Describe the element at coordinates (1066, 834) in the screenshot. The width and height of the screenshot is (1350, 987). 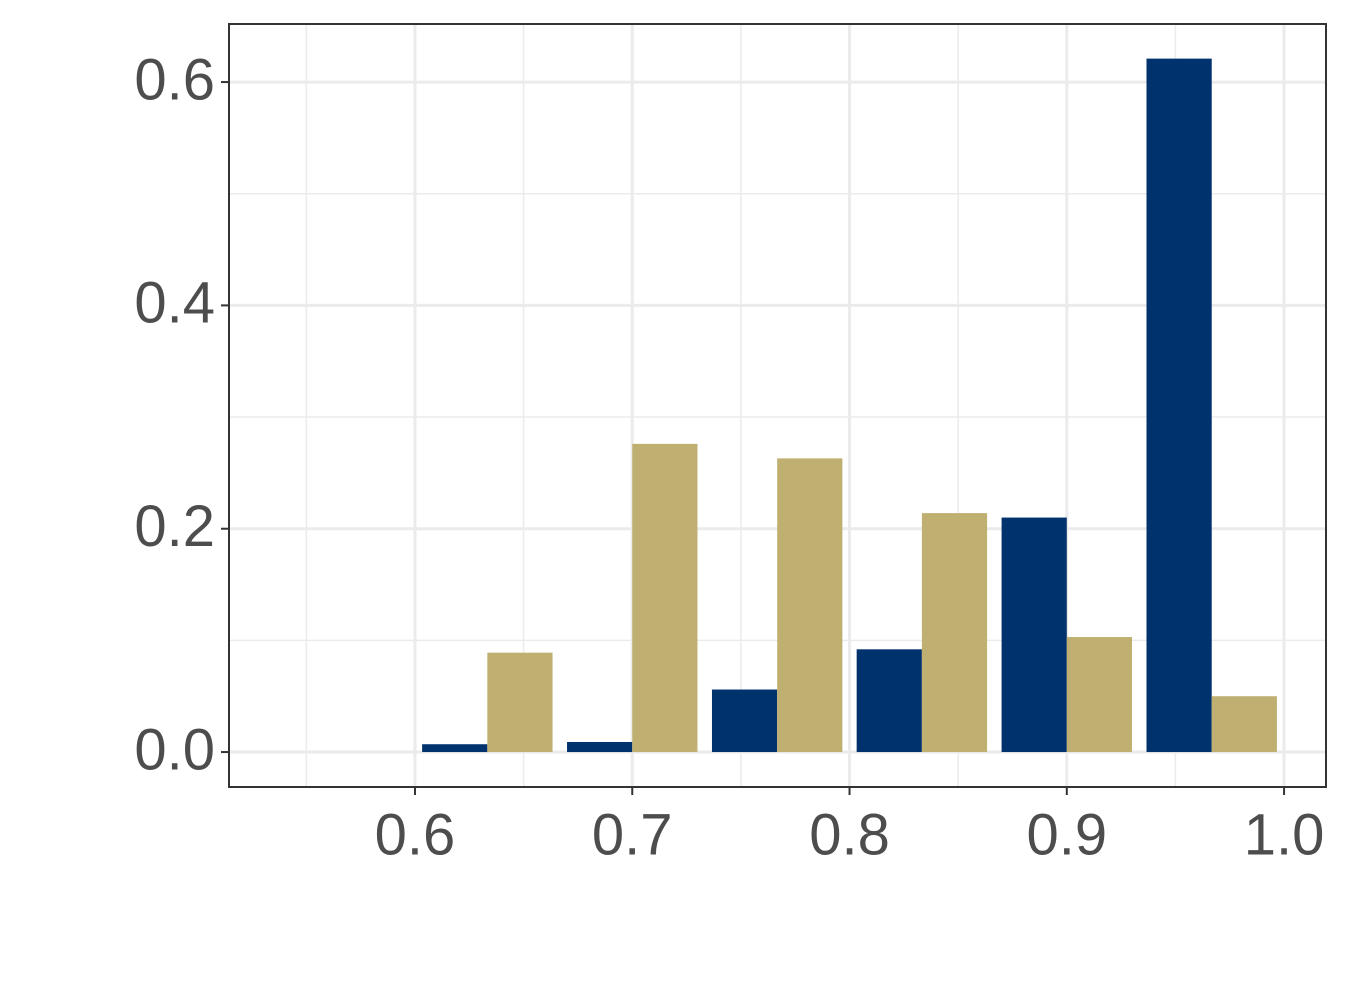
I see `x-tick-label: 0.9` at that location.